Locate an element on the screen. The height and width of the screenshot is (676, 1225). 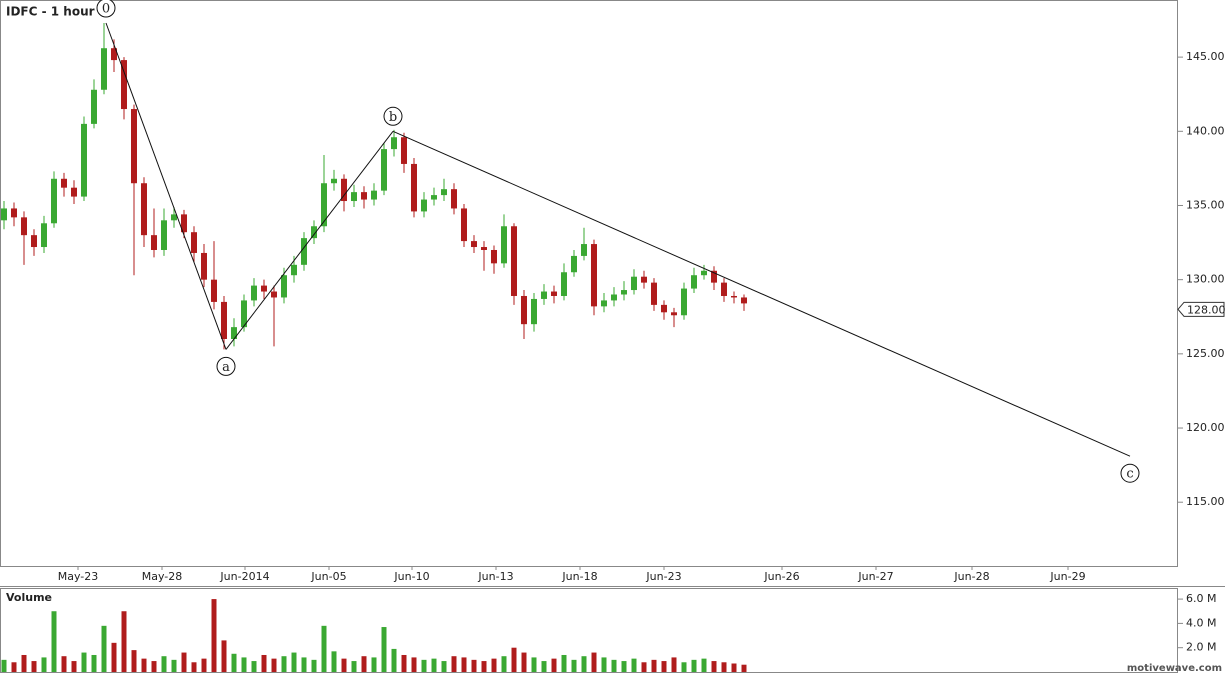
last-price-tag is located at coordinates (1201, 309).